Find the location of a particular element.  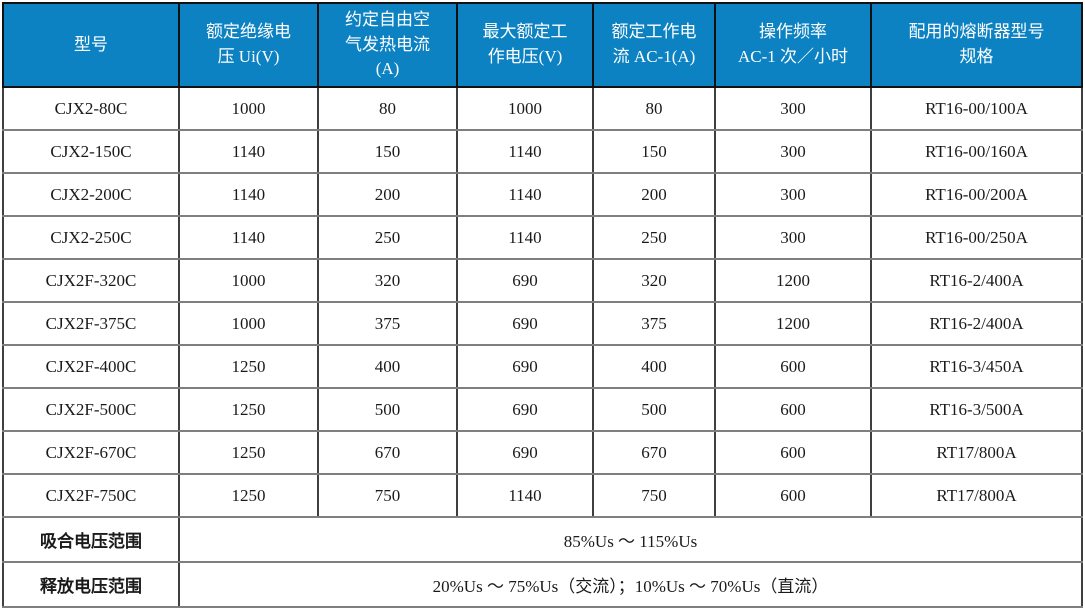

model-cell: CJX2-200C is located at coordinates (91, 194).